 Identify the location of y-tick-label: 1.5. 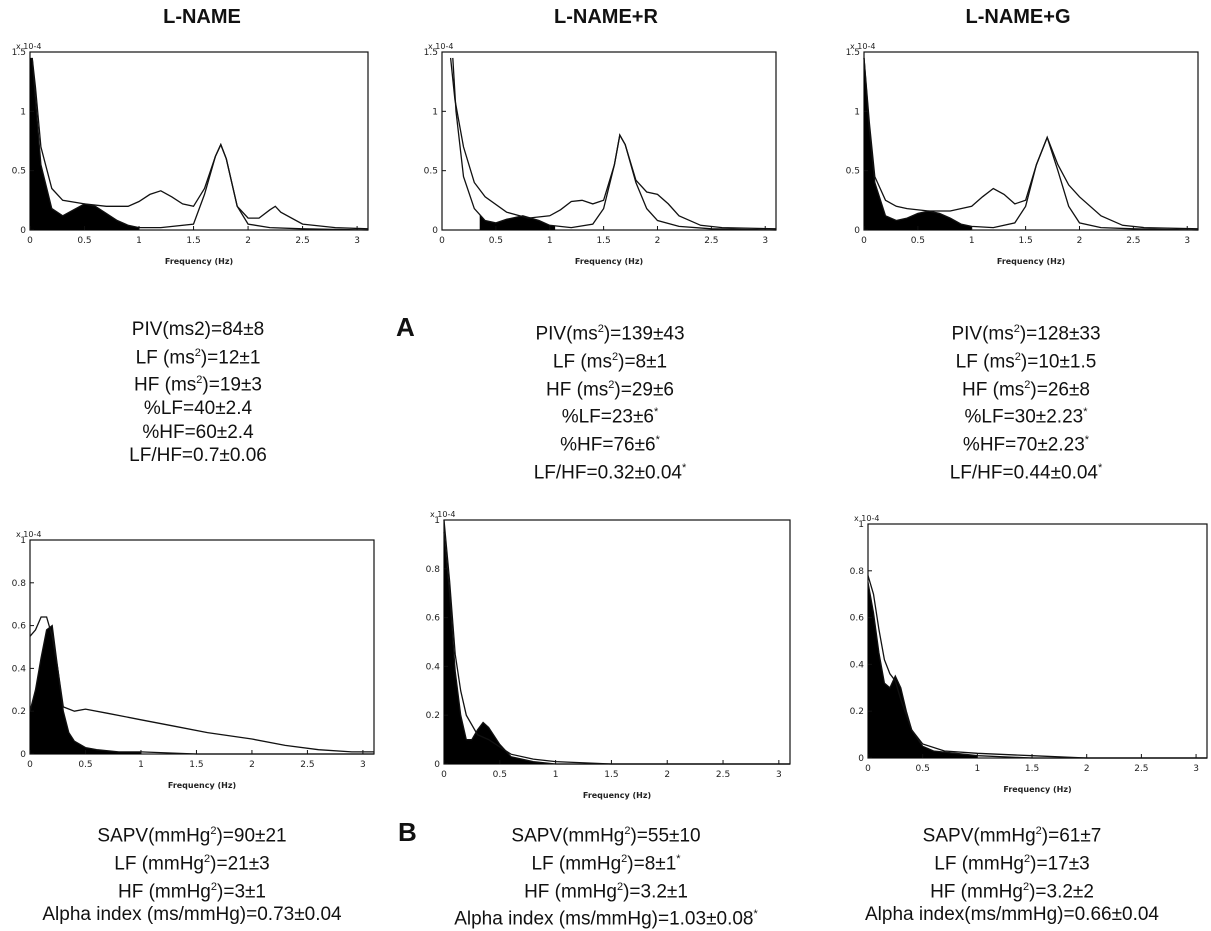
(431, 53).